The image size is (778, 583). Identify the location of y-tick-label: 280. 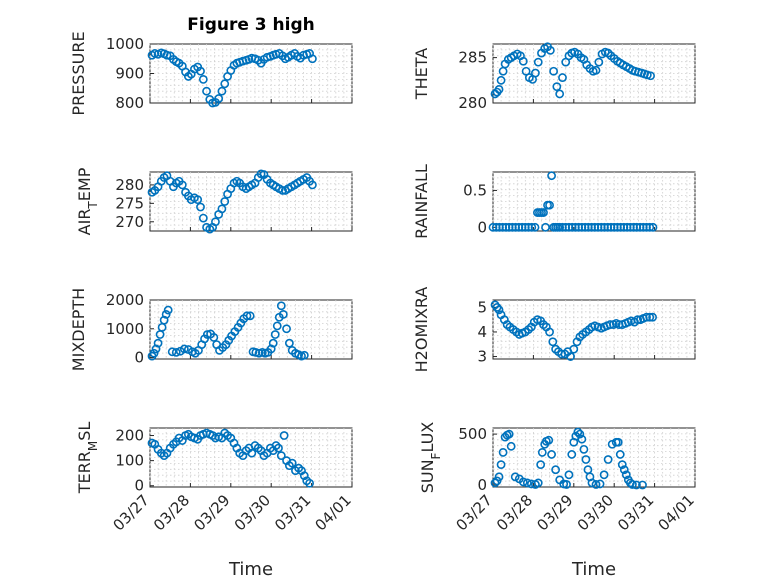
(129, 185).